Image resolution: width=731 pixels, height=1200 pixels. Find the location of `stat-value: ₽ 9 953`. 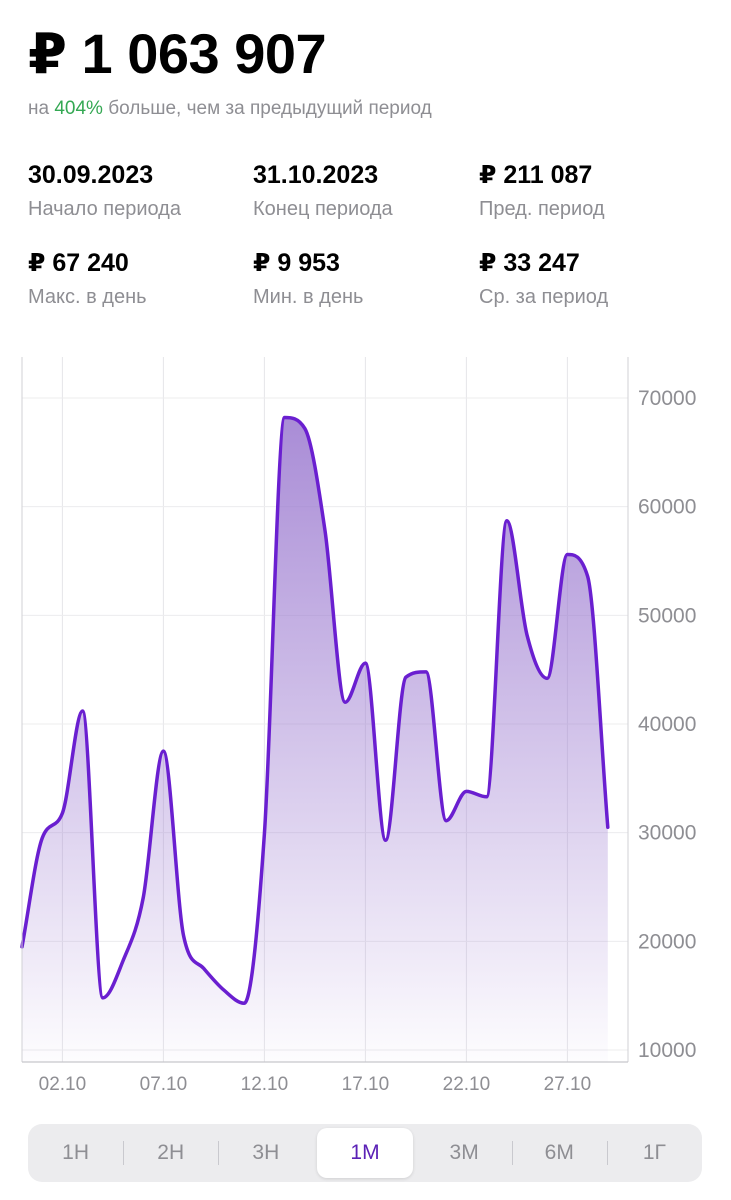

stat-value: ₽ 9 953 is located at coordinates (296, 263).